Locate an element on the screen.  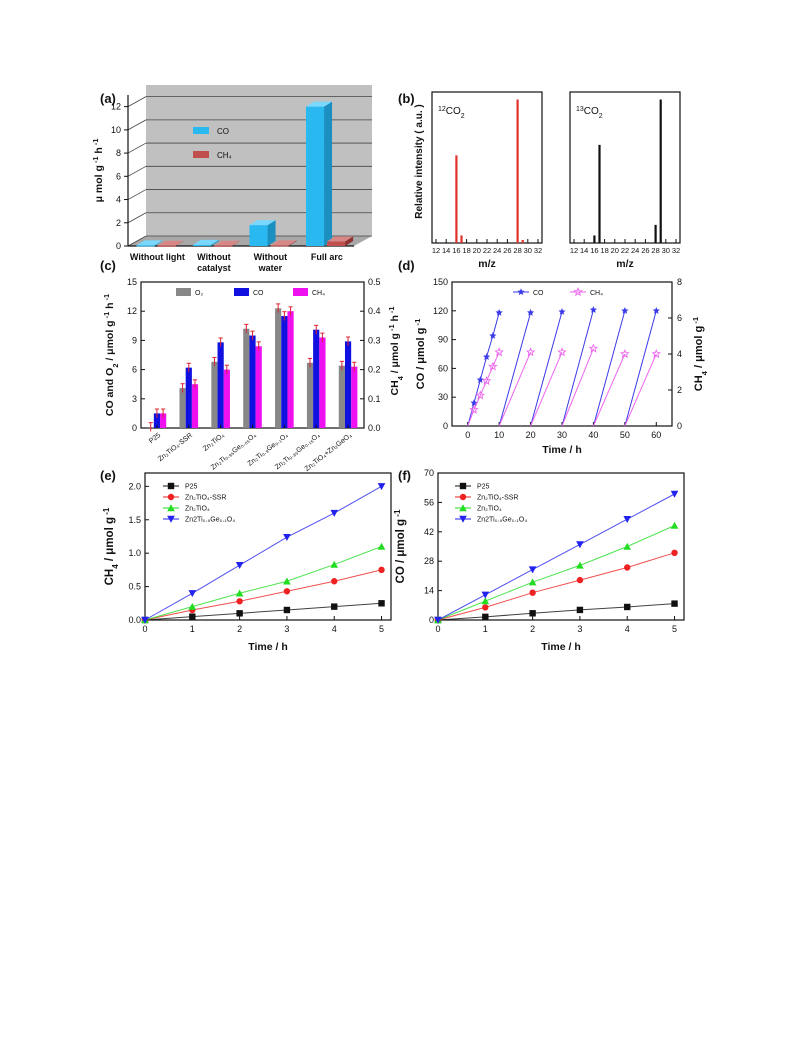
y-tick-label-right: 6 is located at coordinates (679, 318).